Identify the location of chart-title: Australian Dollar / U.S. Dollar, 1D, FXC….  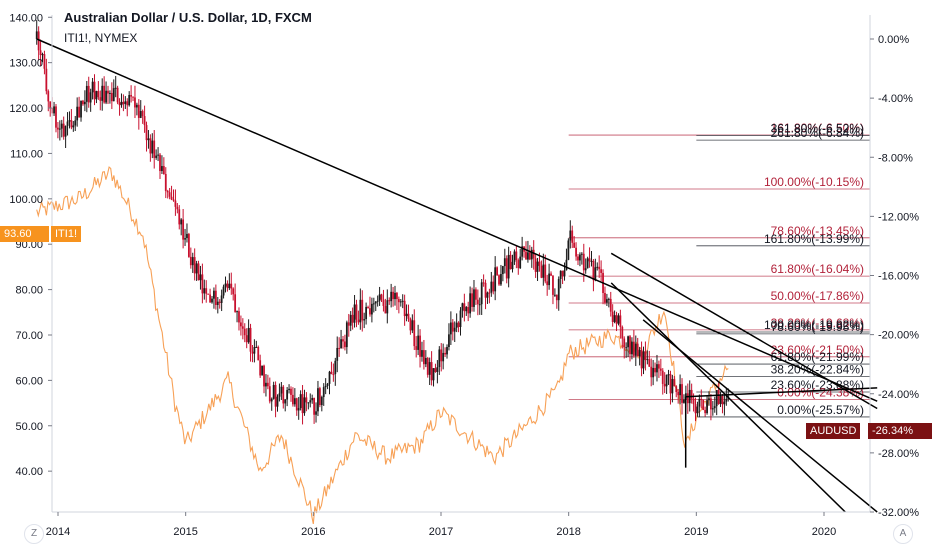
(188, 17).